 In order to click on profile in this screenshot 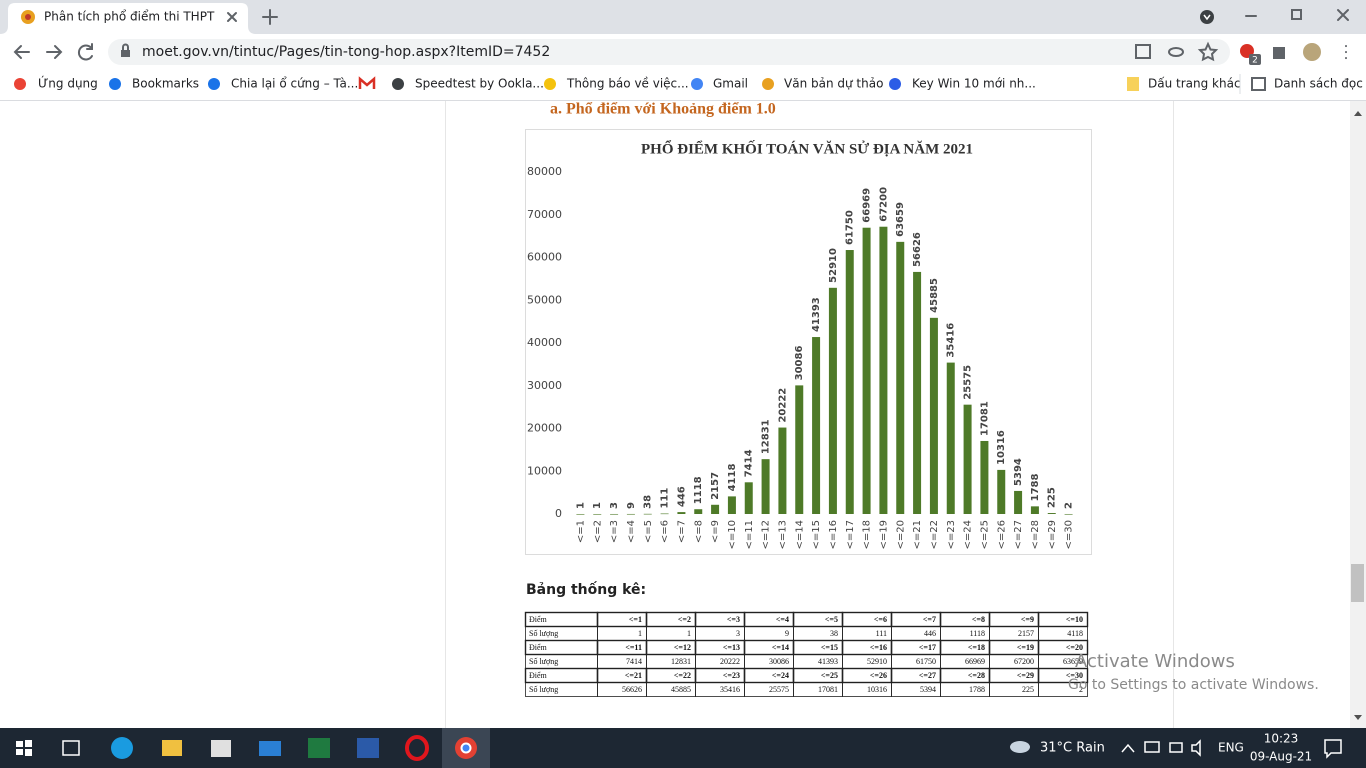, I will do `click(1312, 52)`.